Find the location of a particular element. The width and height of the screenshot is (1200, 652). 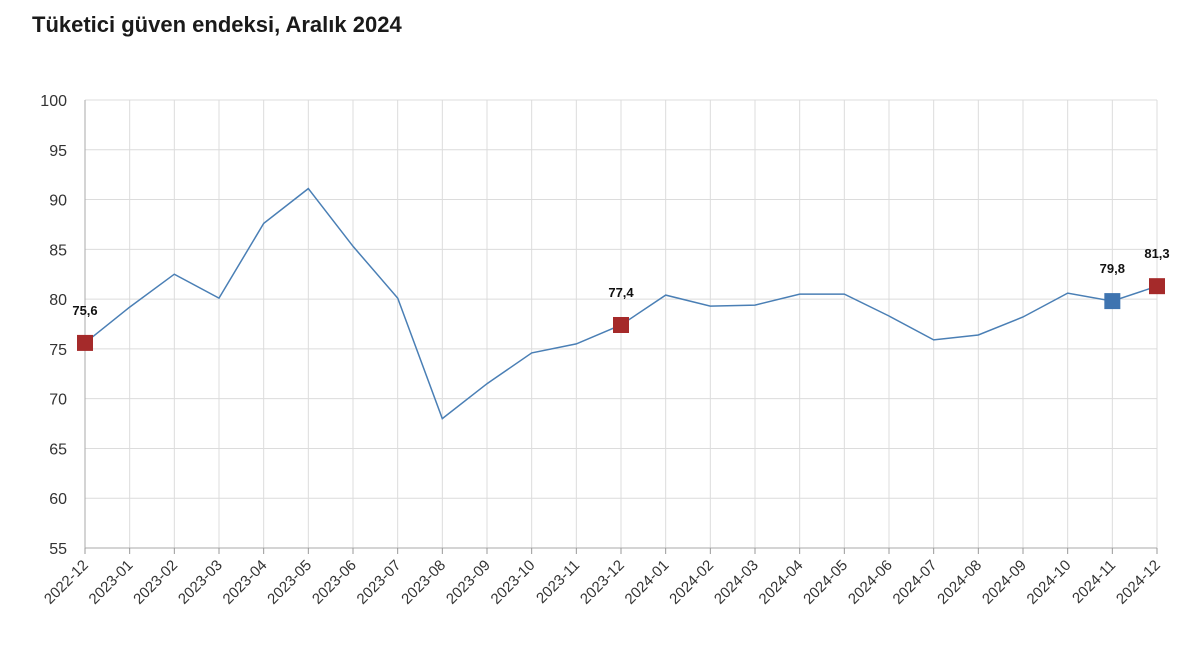

y-tick-label: 55 is located at coordinates (58, 549).